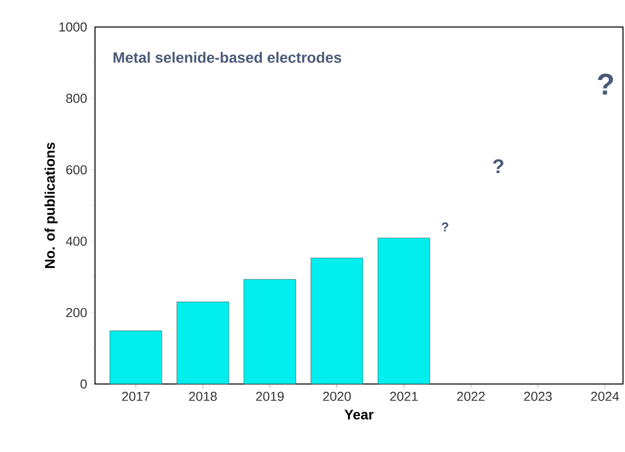  Describe the element at coordinates (76, 241) in the screenshot. I see `y-tick-label: 400` at that location.